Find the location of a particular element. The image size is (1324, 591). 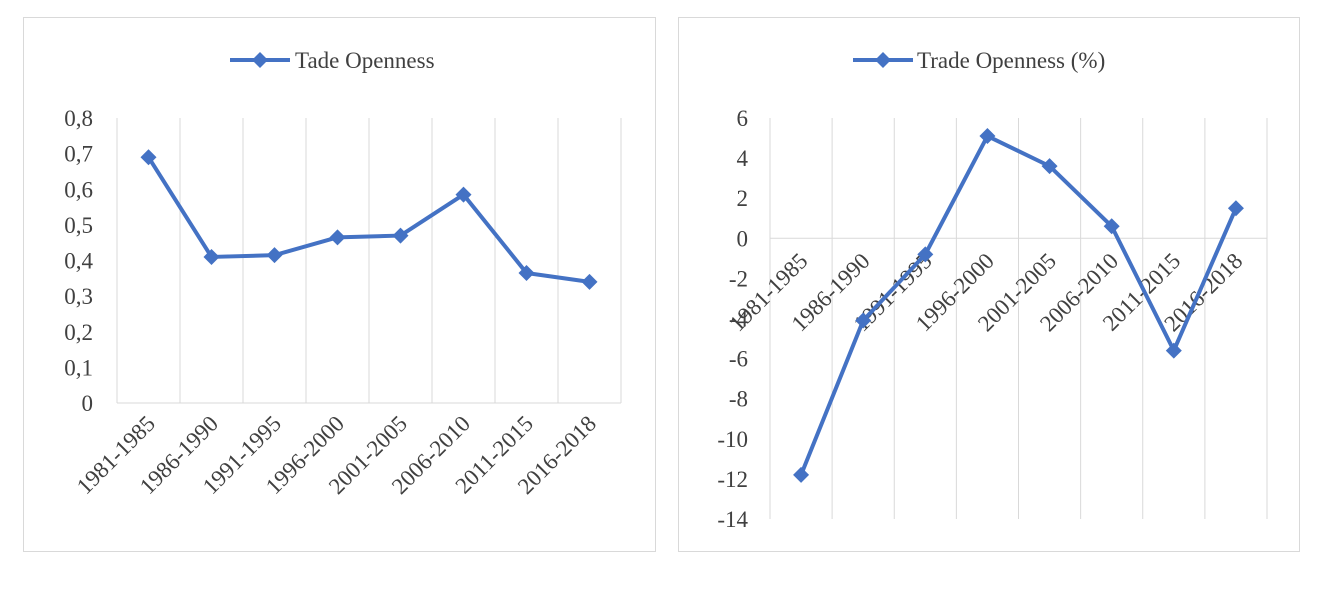

y-tick-label: -12 is located at coordinates (732, 479).